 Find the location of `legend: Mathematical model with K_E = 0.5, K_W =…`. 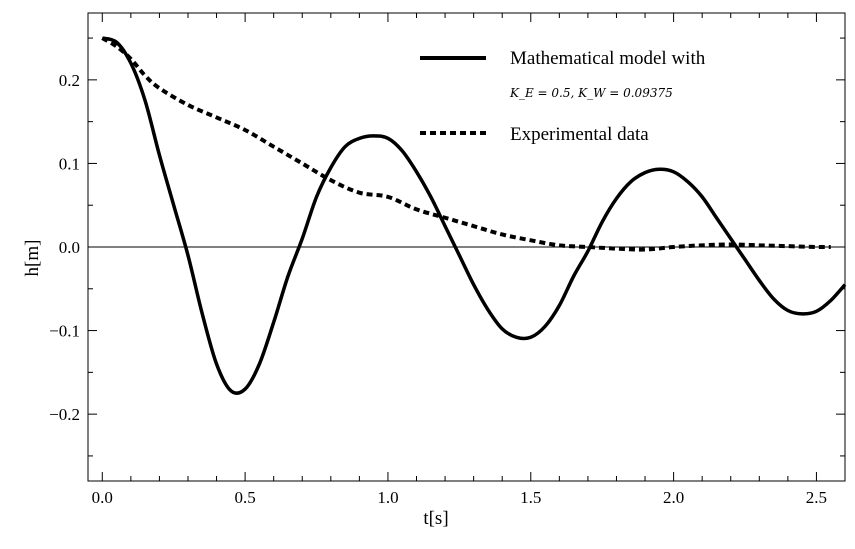

legend: Mathematical model with K_E = 0.5, K_W =… is located at coordinates (563, 96).